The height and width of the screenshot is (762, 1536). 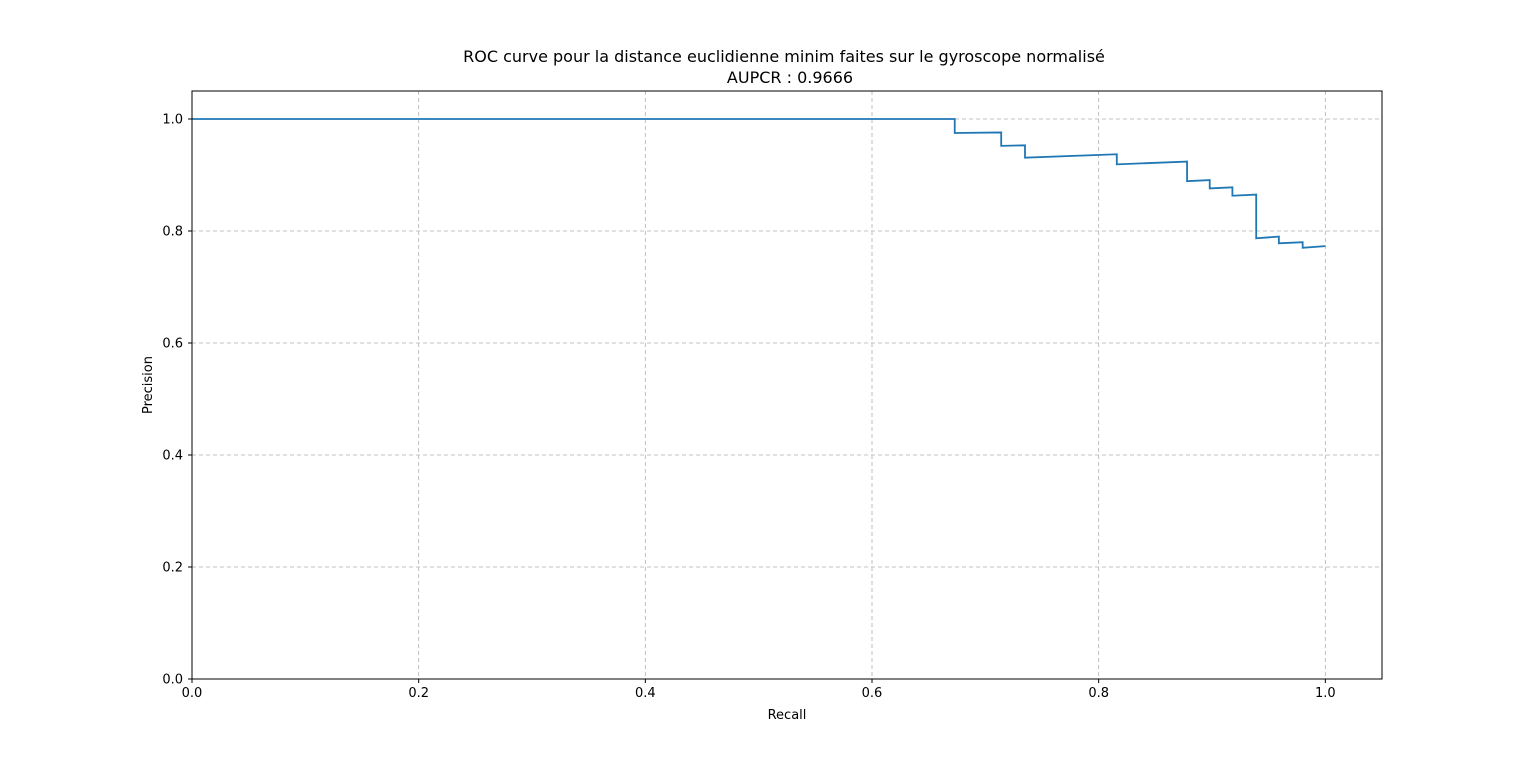 What do you see at coordinates (418, 693) in the screenshot?
I see `x-tick-label: 0.2` at bounding box center [418, 693].